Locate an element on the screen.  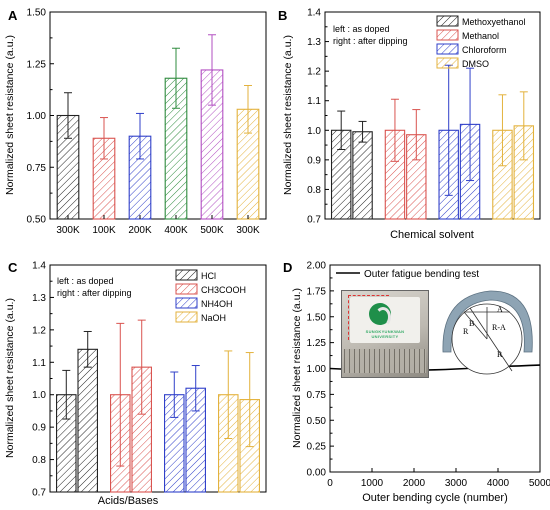
panel-d-ytick-label: 1.00 is located at coordinates (317, 369).